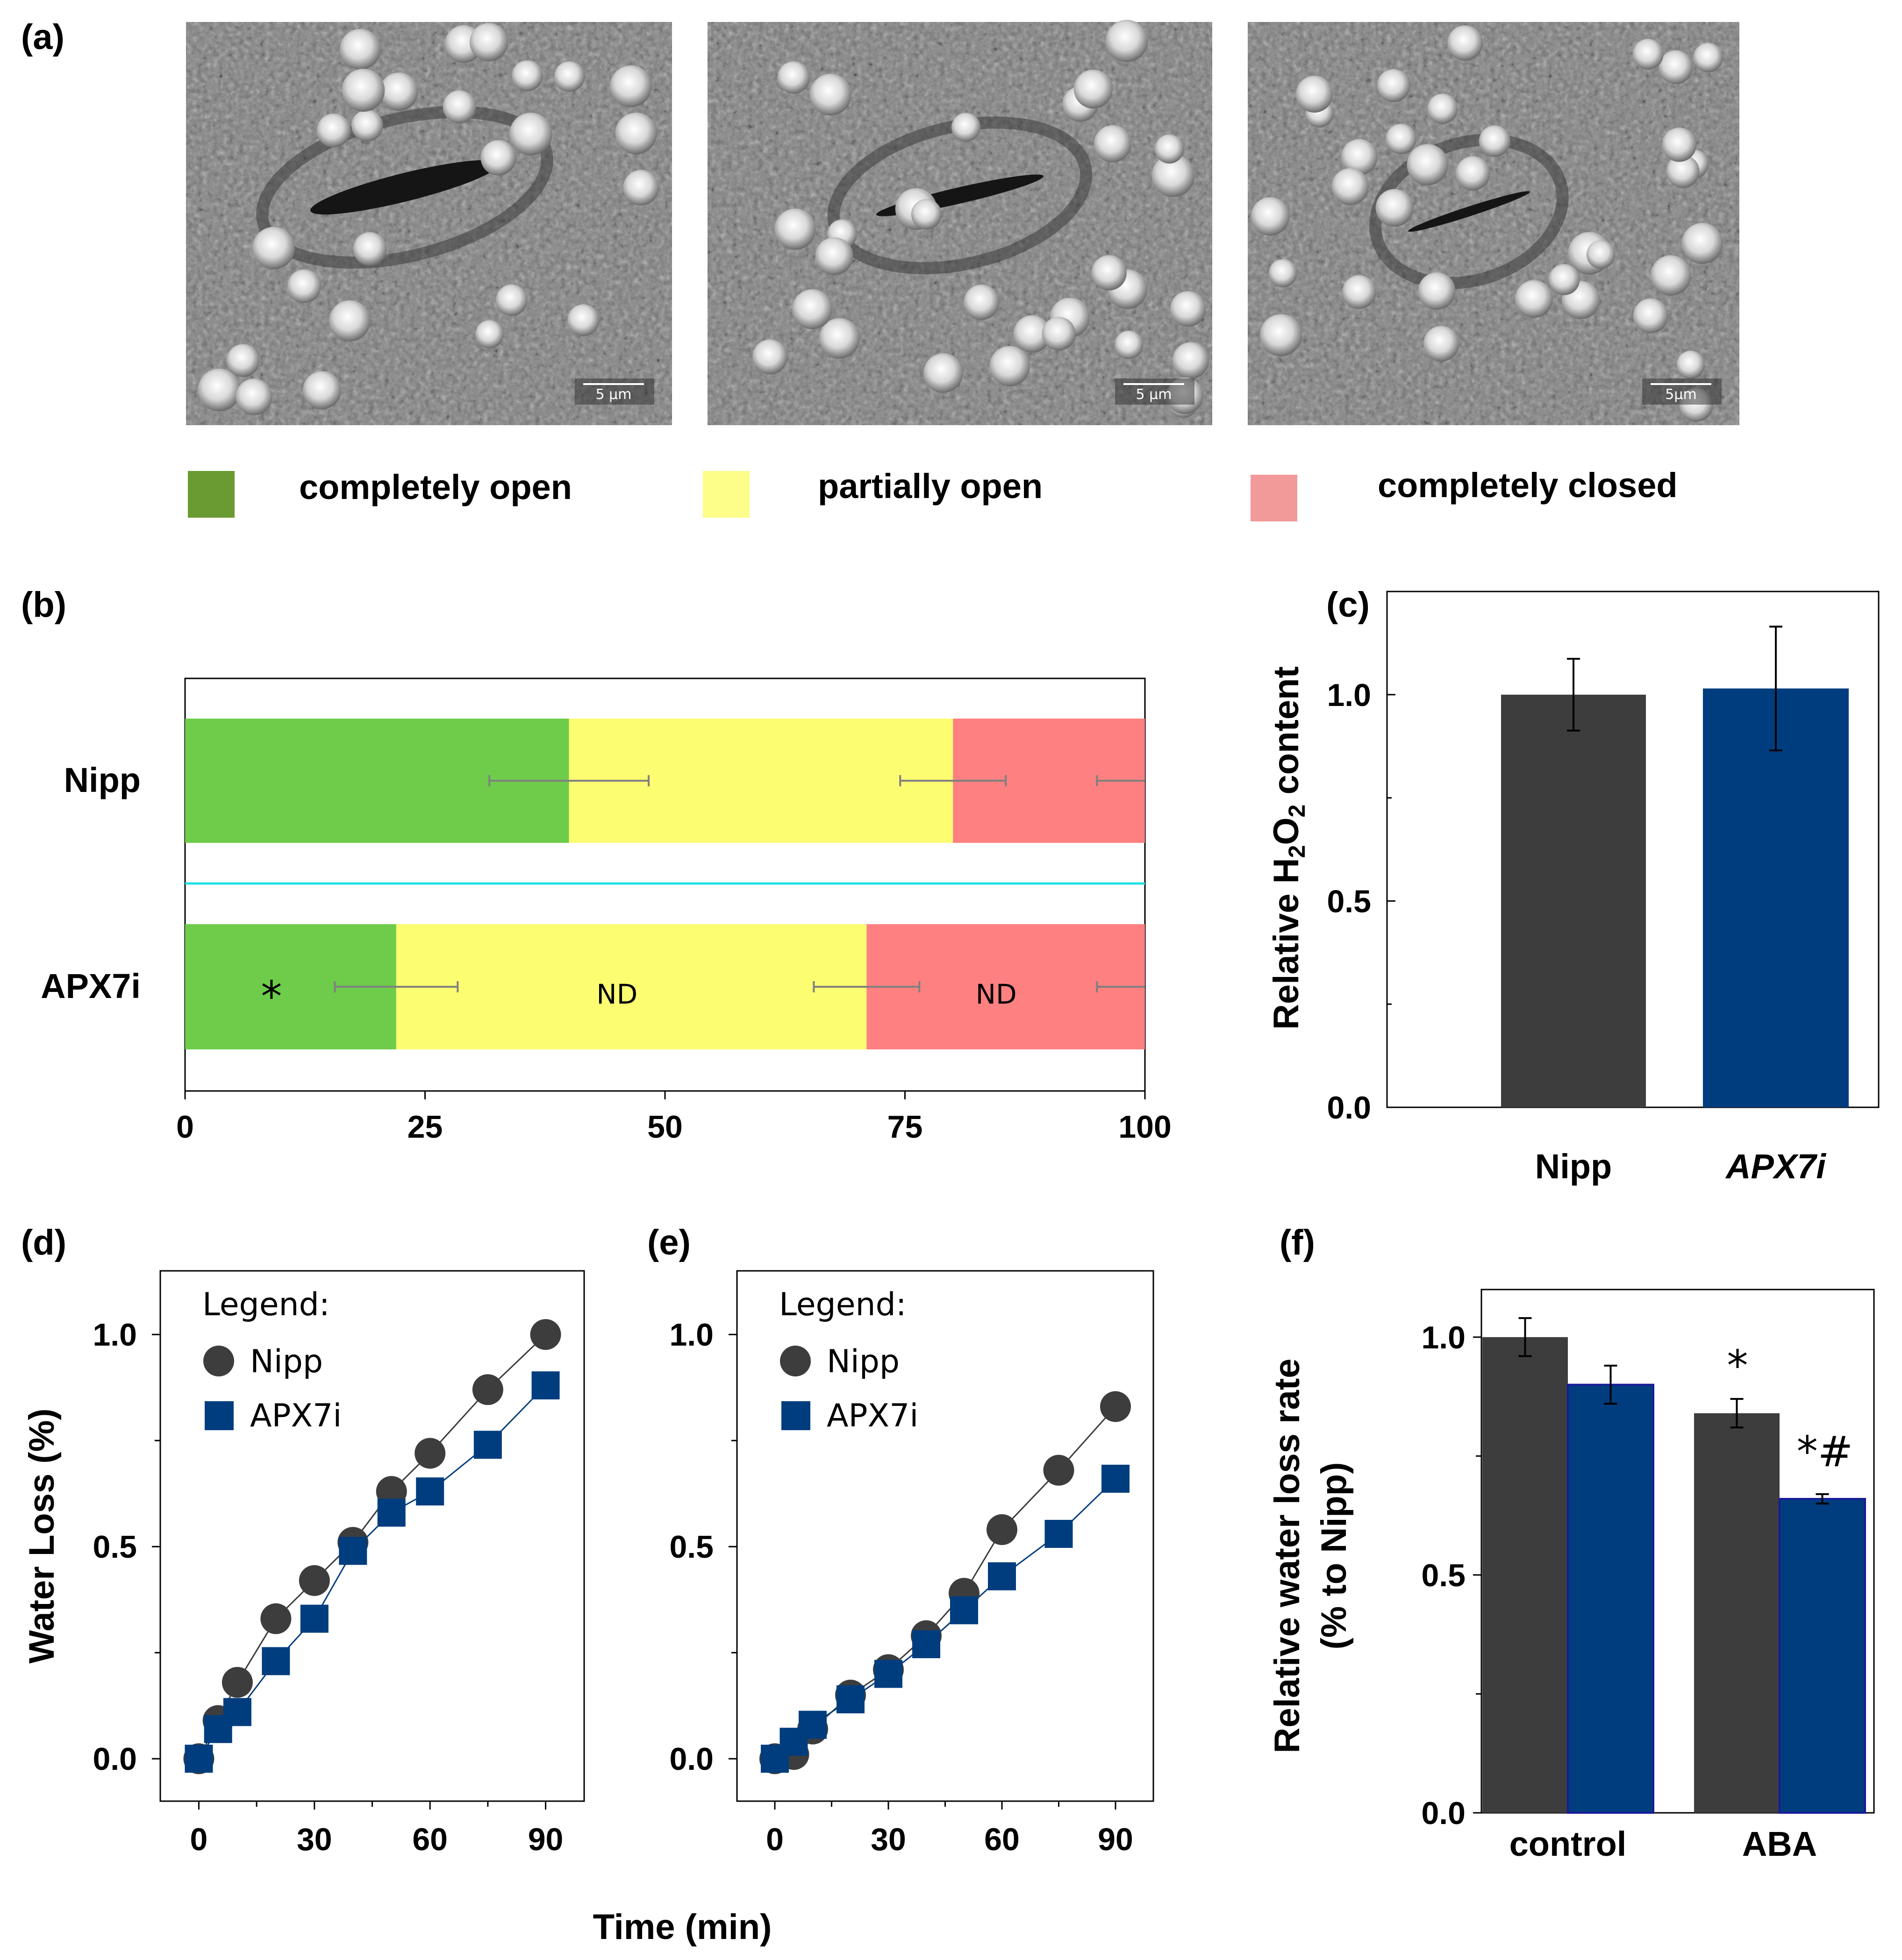 The width and height of the screenshot is (1902, 1960). Describe the element at coordinates (43, 605) in the screenshot. I see `panel-label-b: (b)` at that location.